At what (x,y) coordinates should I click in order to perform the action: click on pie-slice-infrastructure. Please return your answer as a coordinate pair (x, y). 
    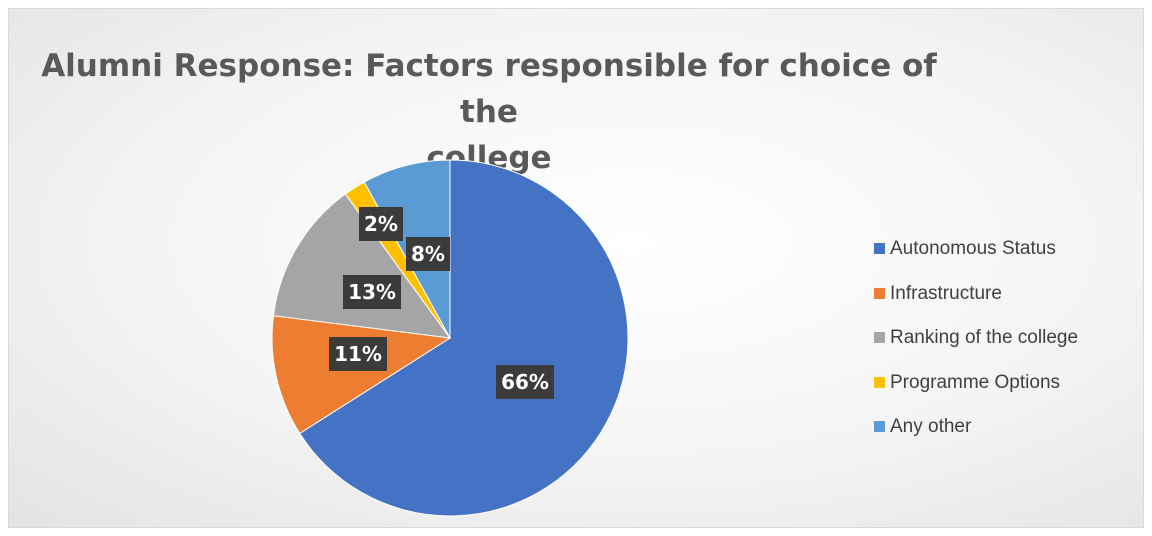
    Looking at the image, I should click on (361, 375).